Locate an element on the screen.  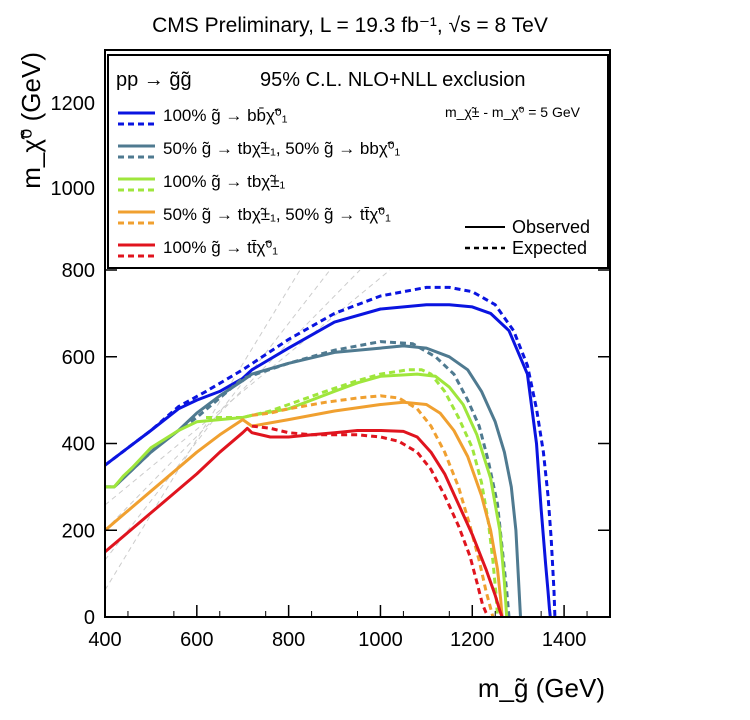
legend-entry-label-2: 100% g̃ → tbχ̃±₁ is located at coordinates (224, 181).